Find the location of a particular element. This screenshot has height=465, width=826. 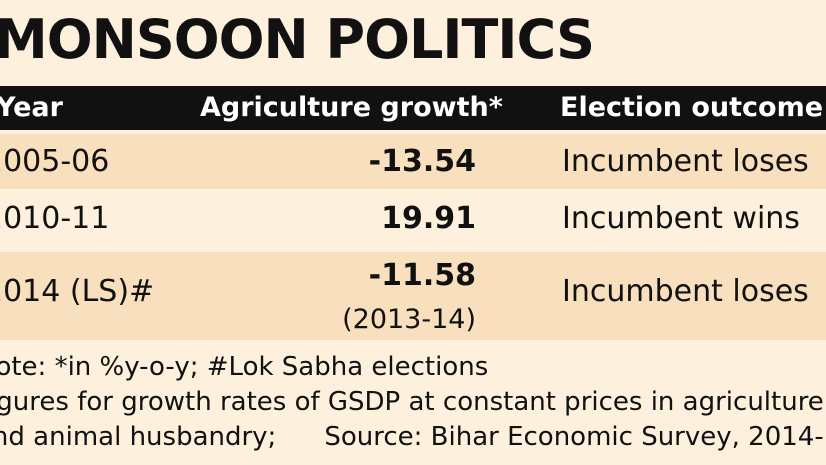

growth-value-cell: -11.58 is located at coordinates (422, 275).